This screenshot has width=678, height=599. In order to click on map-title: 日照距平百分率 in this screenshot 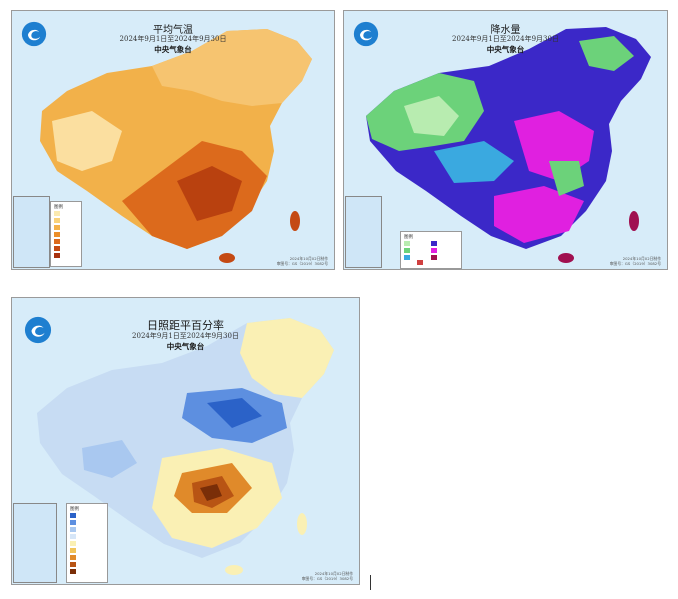, I will do `click(185, 325)`.